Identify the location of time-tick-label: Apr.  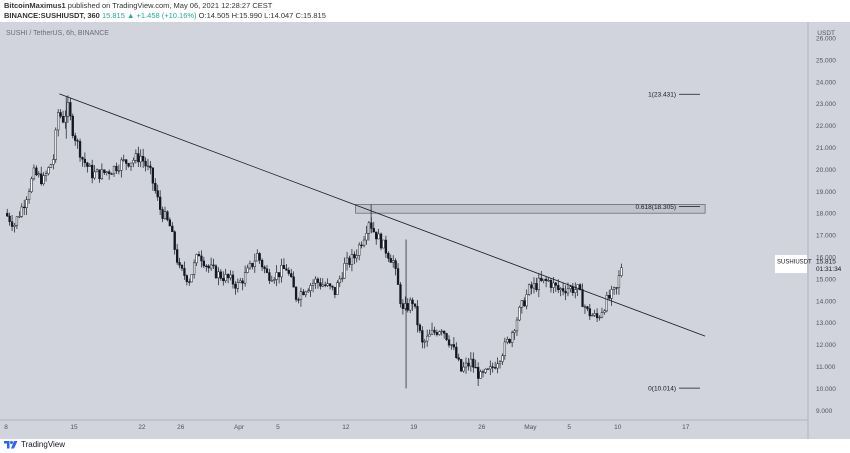
(239, 427).